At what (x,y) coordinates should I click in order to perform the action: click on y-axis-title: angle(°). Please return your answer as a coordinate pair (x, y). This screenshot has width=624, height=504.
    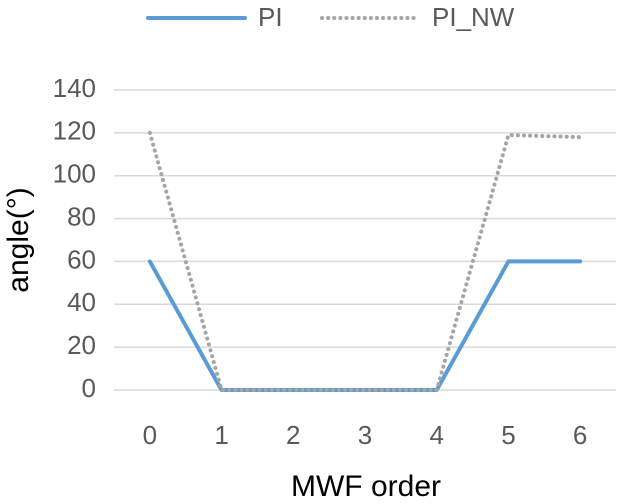
    Looking at the image, I should click on (18, 239).